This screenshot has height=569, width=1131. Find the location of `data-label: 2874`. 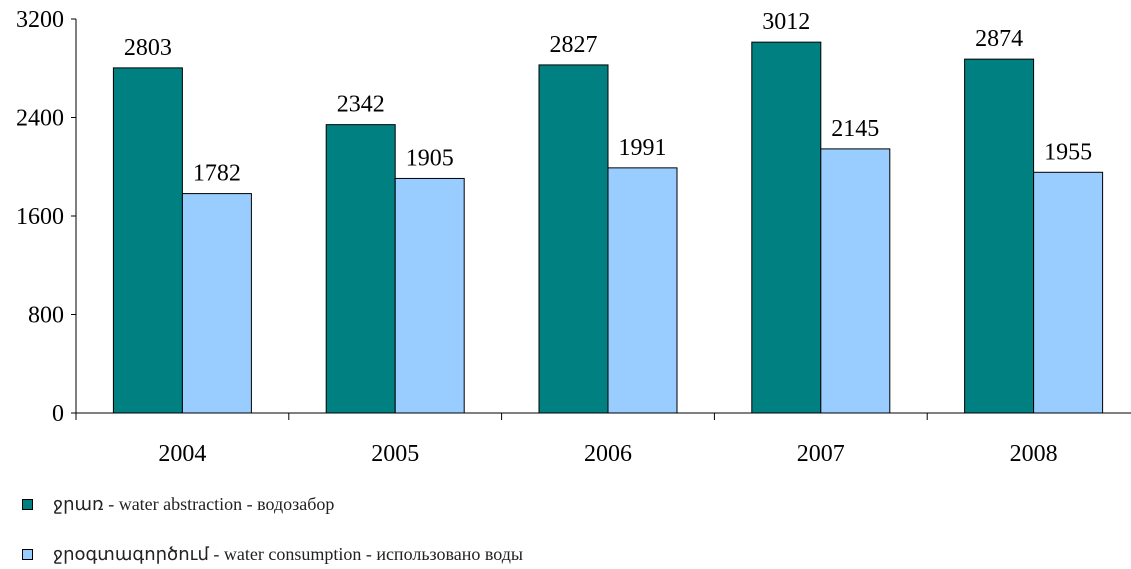

data-label: 2874 is located at coordinates (999, 39).